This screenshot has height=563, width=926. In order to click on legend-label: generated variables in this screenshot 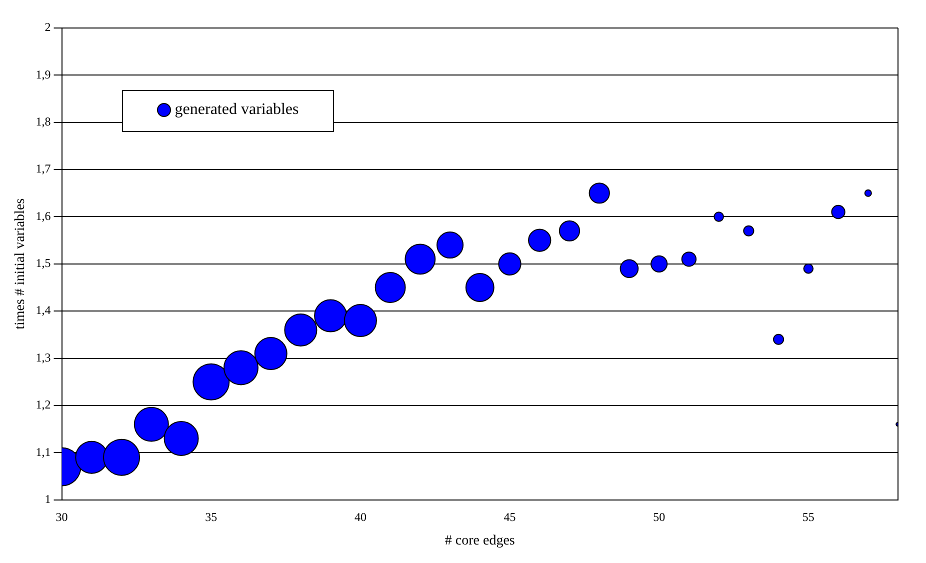, I will do `click(236, 110)`.